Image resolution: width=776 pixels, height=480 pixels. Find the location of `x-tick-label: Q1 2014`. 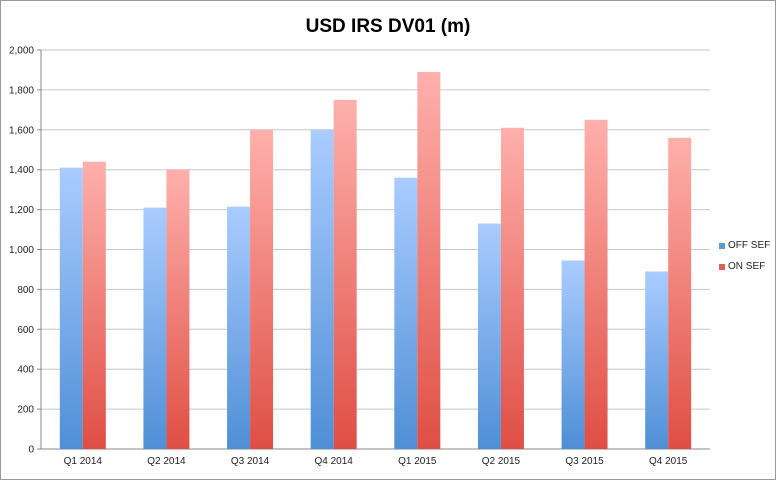

x-tick-label: Q1 2014 is located at coordinates (83, 461).